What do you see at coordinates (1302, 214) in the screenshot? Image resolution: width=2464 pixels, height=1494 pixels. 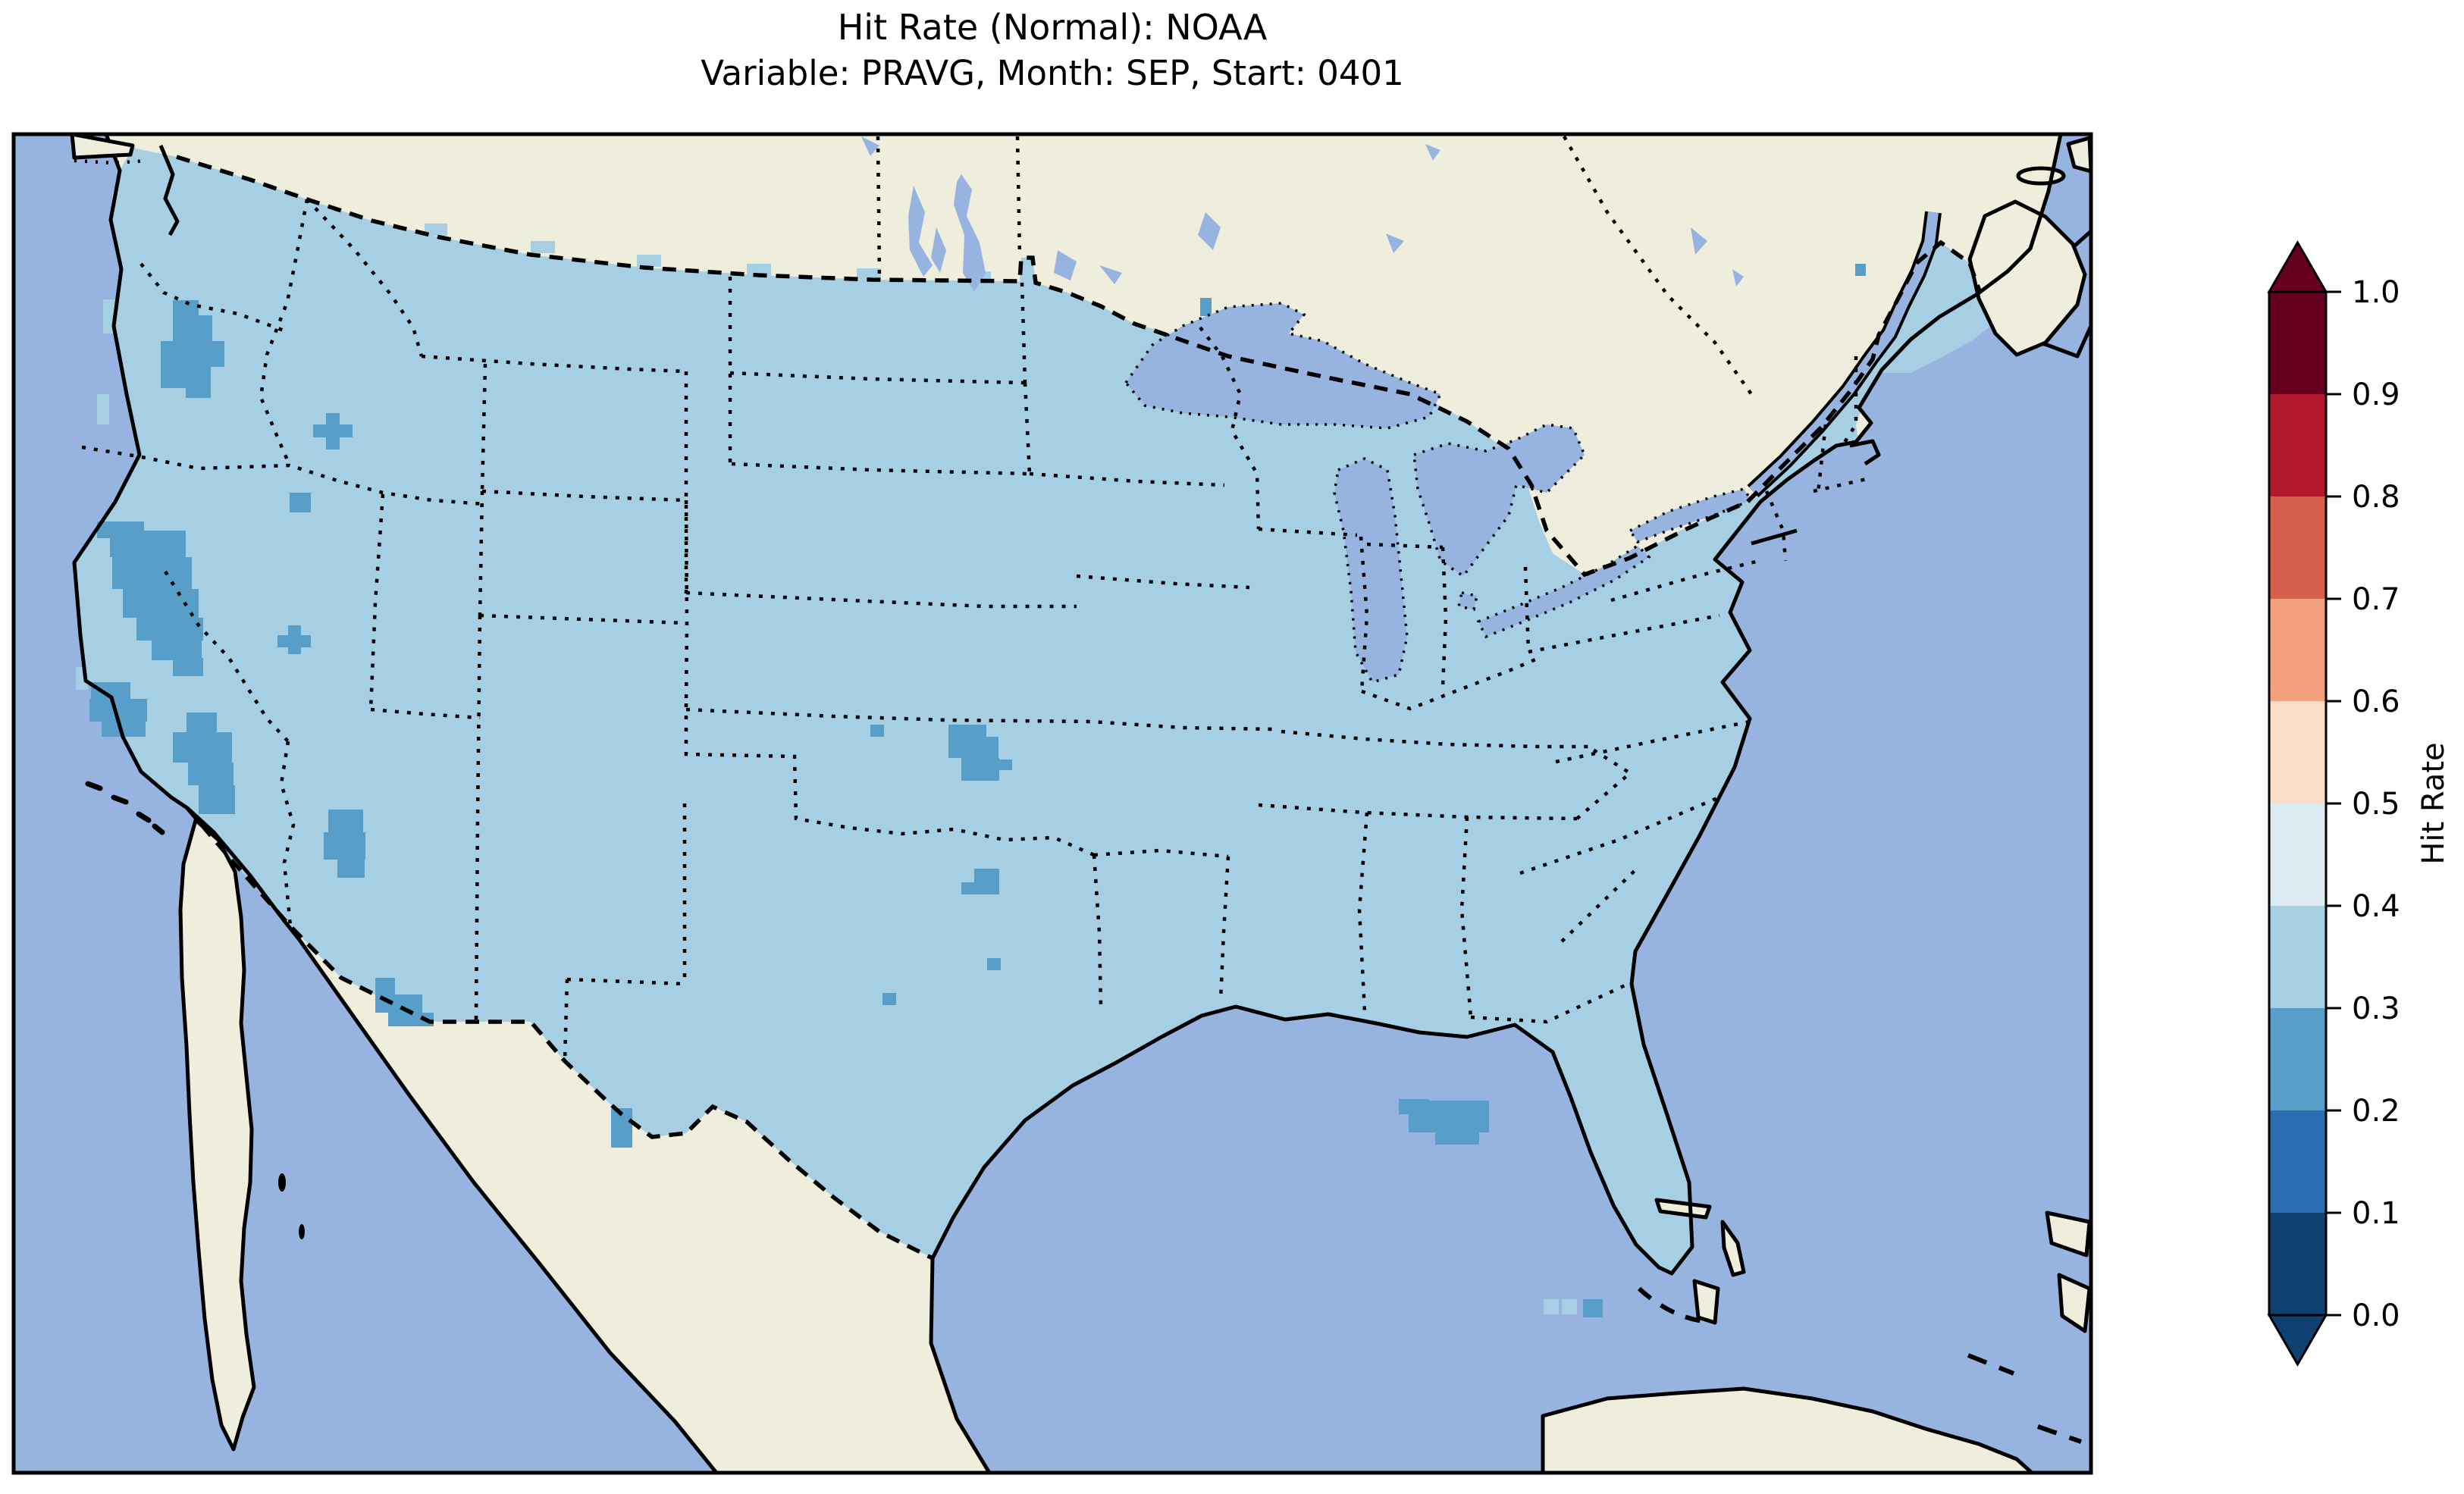 I see `canadian-lakes` at bounding box center [1302, 214].